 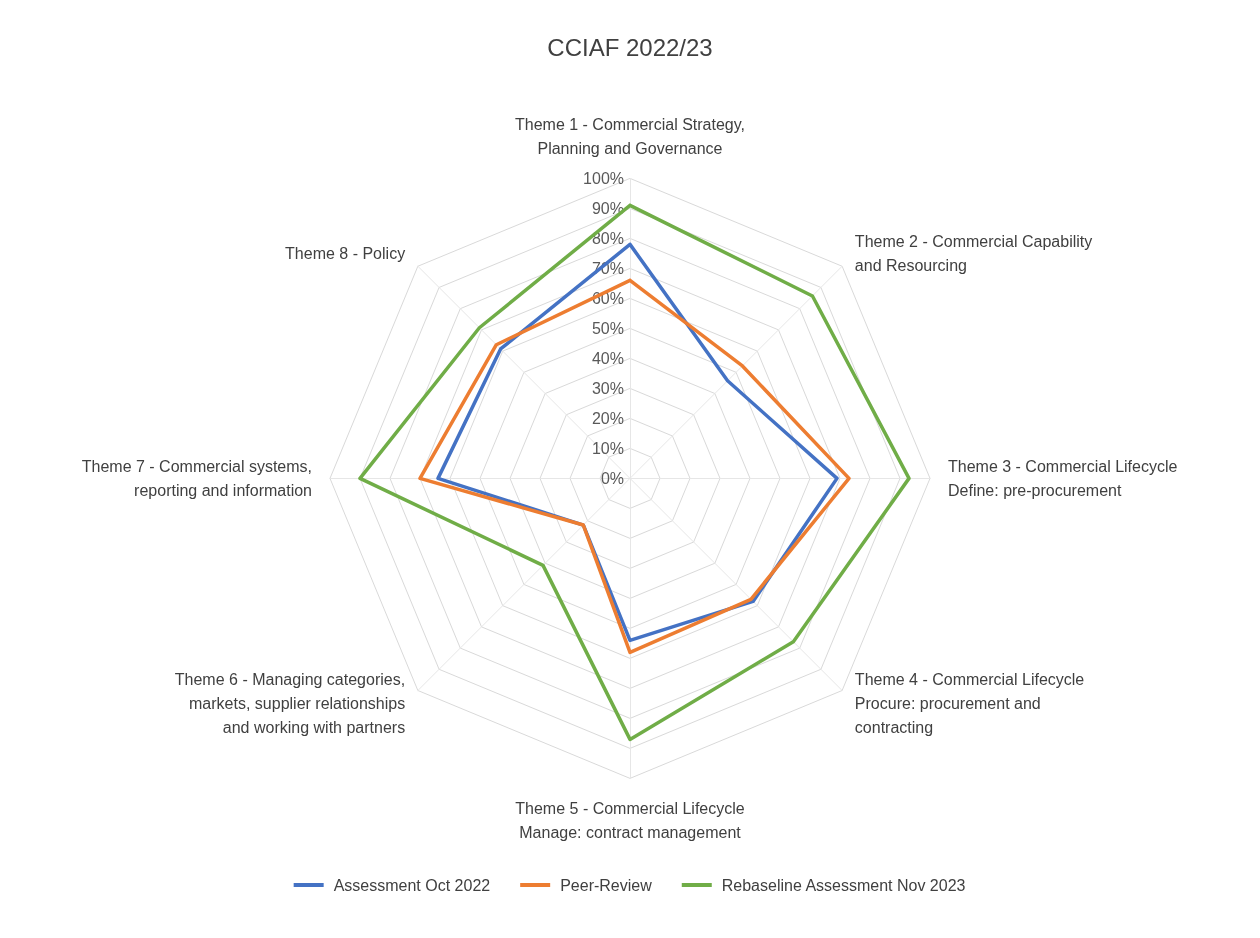 I want to click on spoke-label: Theme 2 - Commercial Capability and Resourcing, so click(x=973, y=254).